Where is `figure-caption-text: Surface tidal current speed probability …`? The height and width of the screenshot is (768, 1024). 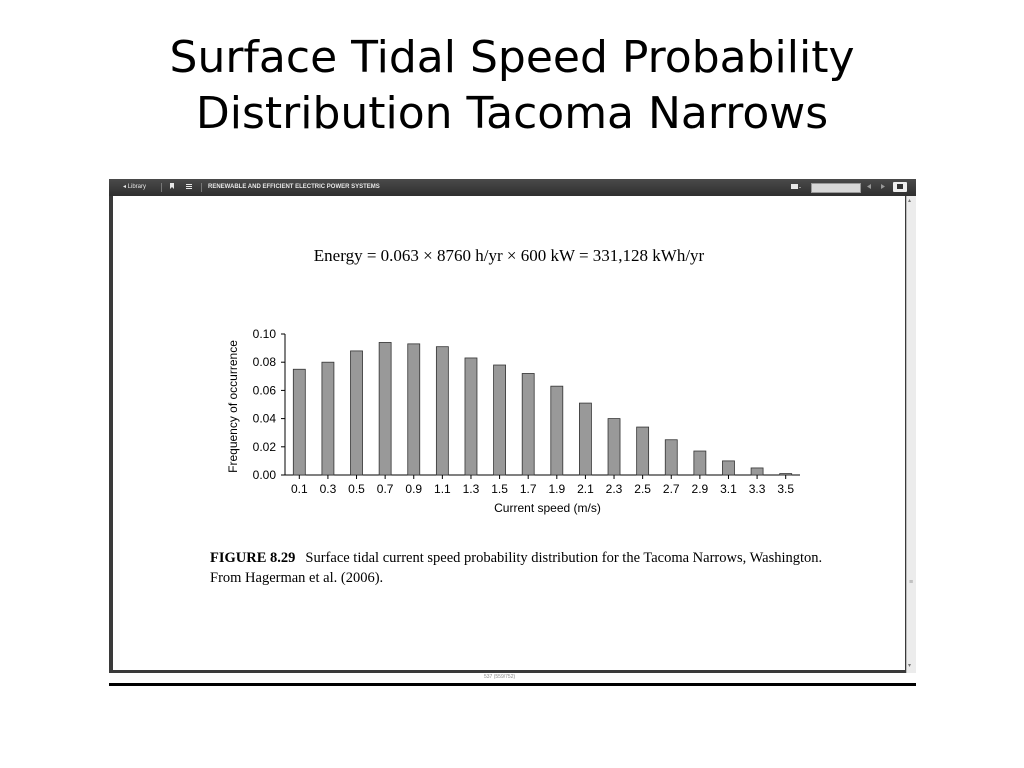
figure-caption-text: Surface tidal current speed probability … is located at coordinates (516, 568).